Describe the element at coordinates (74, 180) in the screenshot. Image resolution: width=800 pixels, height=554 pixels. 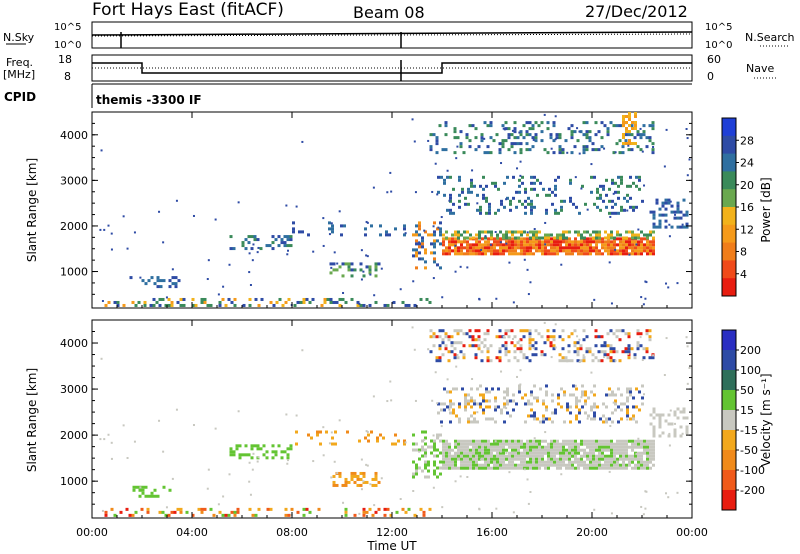
I see `y-tick-label: 3000` at that location.